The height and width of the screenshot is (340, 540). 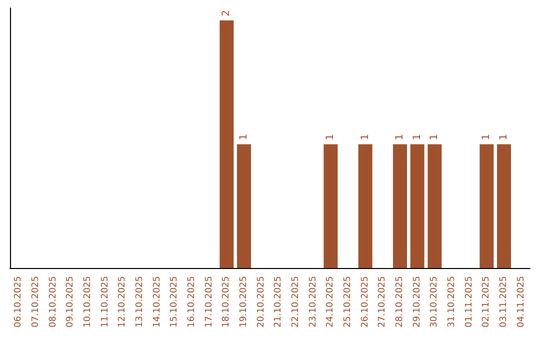 What do you see at coordinates (123, 302) in the screenshot?
I see `x-tick-label: 12.10.2025` at bounding box center [123, 302].